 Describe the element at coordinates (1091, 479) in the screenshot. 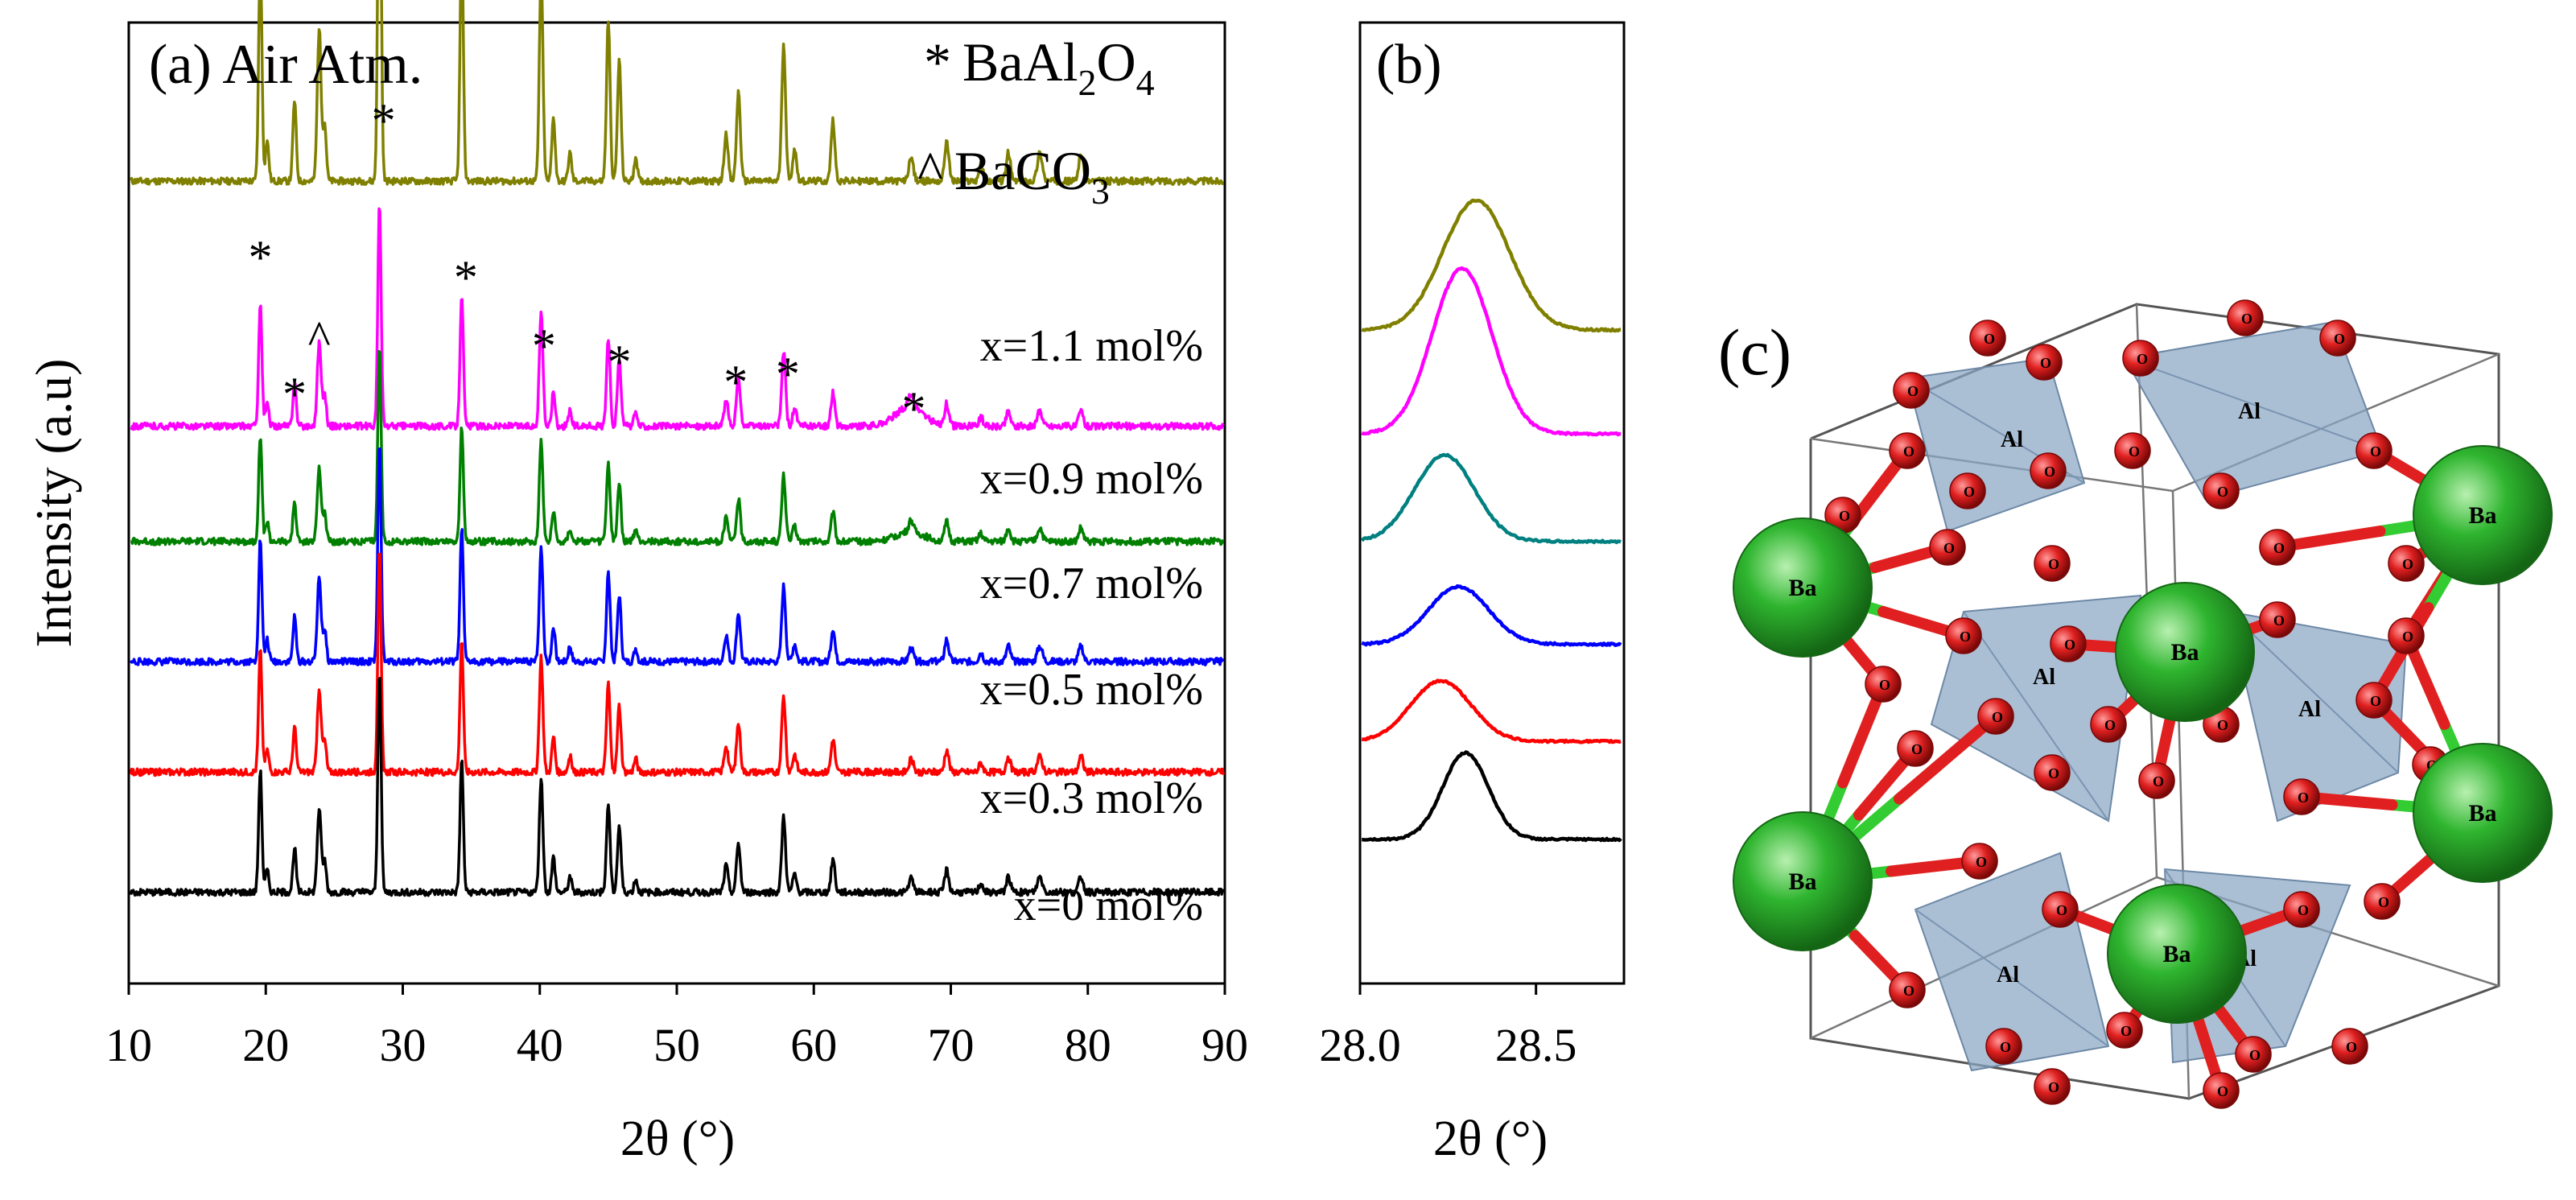

I see `series-label: x=0.9 mol%` at that location.